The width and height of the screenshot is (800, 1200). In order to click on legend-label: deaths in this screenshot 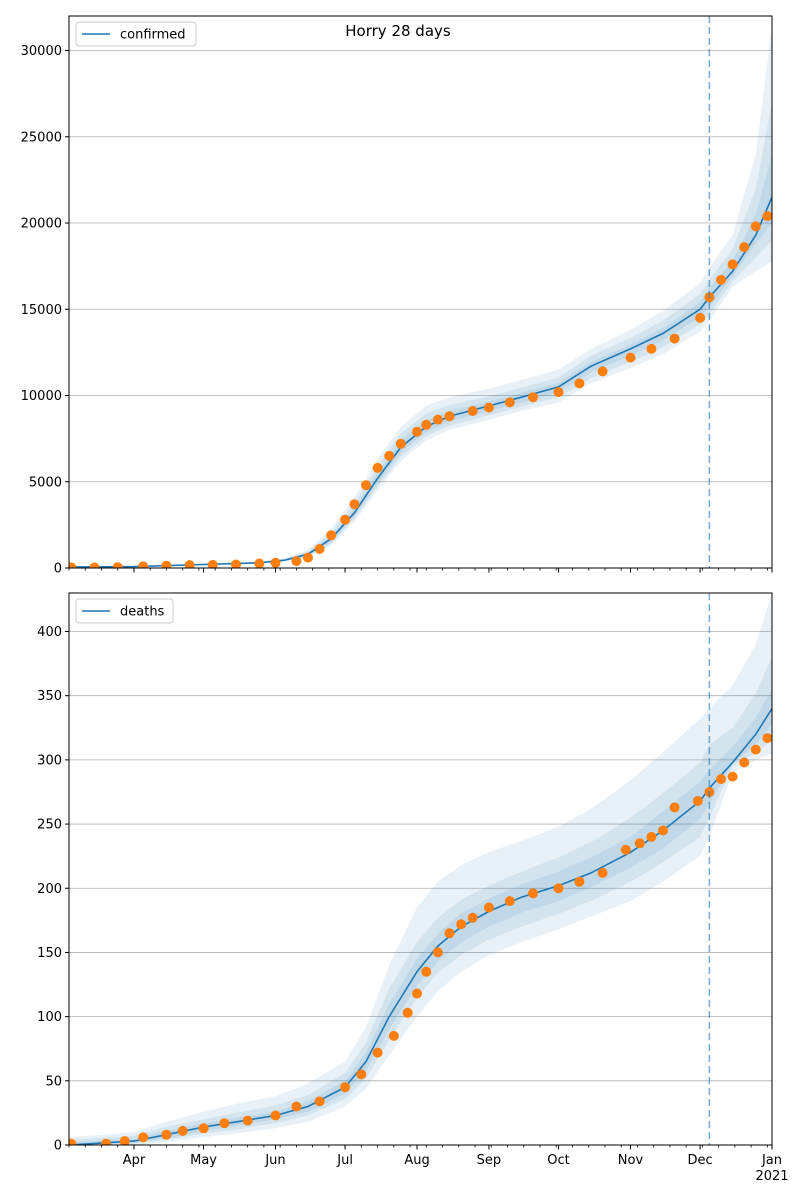, I will do `click(142, 612)`.